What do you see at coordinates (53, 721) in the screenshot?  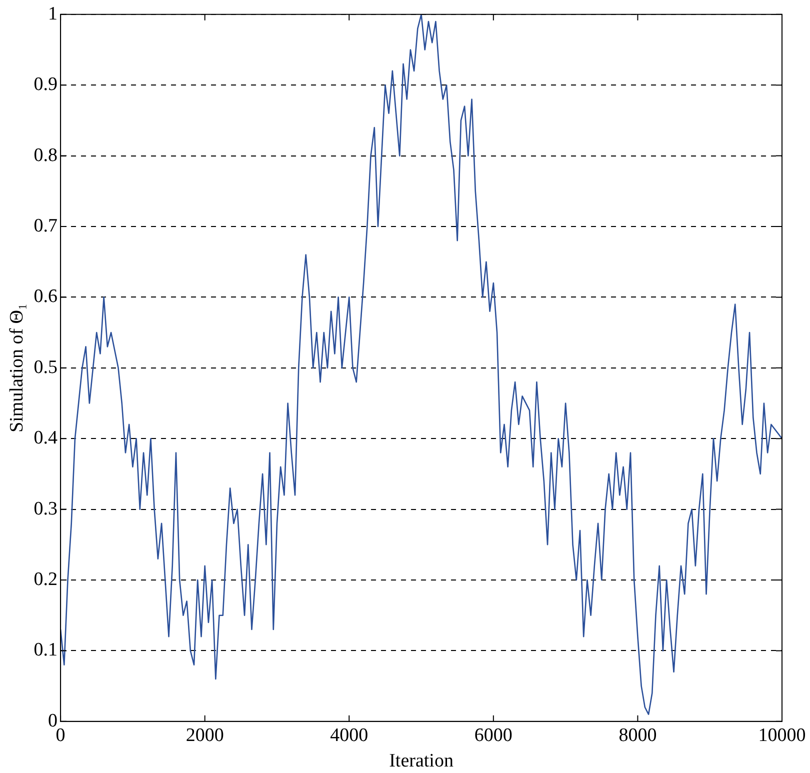 I see `y-tick-label: 0` at bounding box center [53, 721].